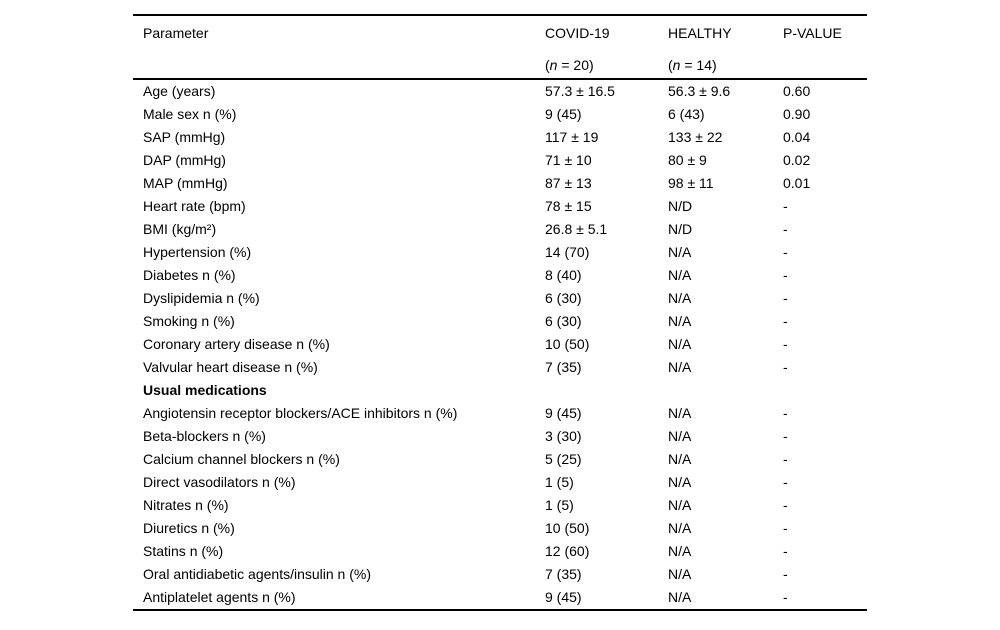  Describe the element at coordinates (567, 551) in the screenshot. I see `cell-covid-value: 12 (60)` at that location.